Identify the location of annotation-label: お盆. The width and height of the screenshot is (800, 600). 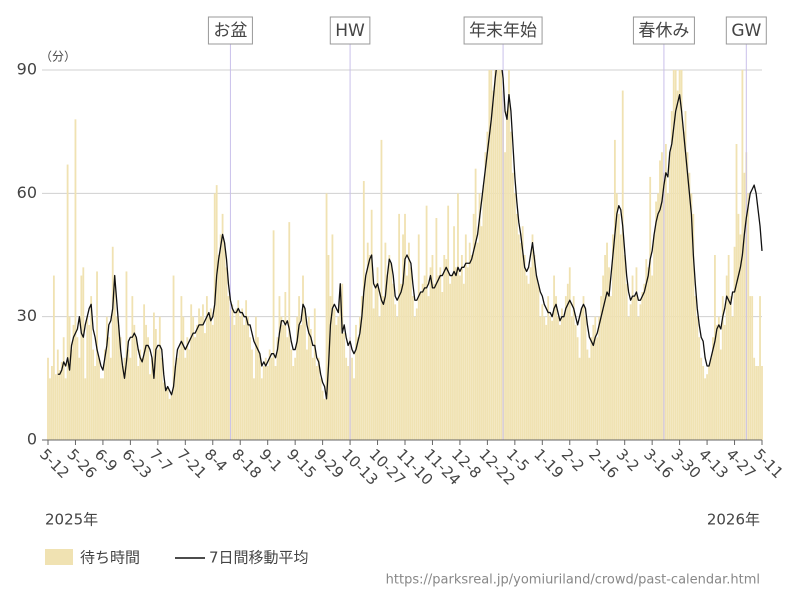
(230, 31).